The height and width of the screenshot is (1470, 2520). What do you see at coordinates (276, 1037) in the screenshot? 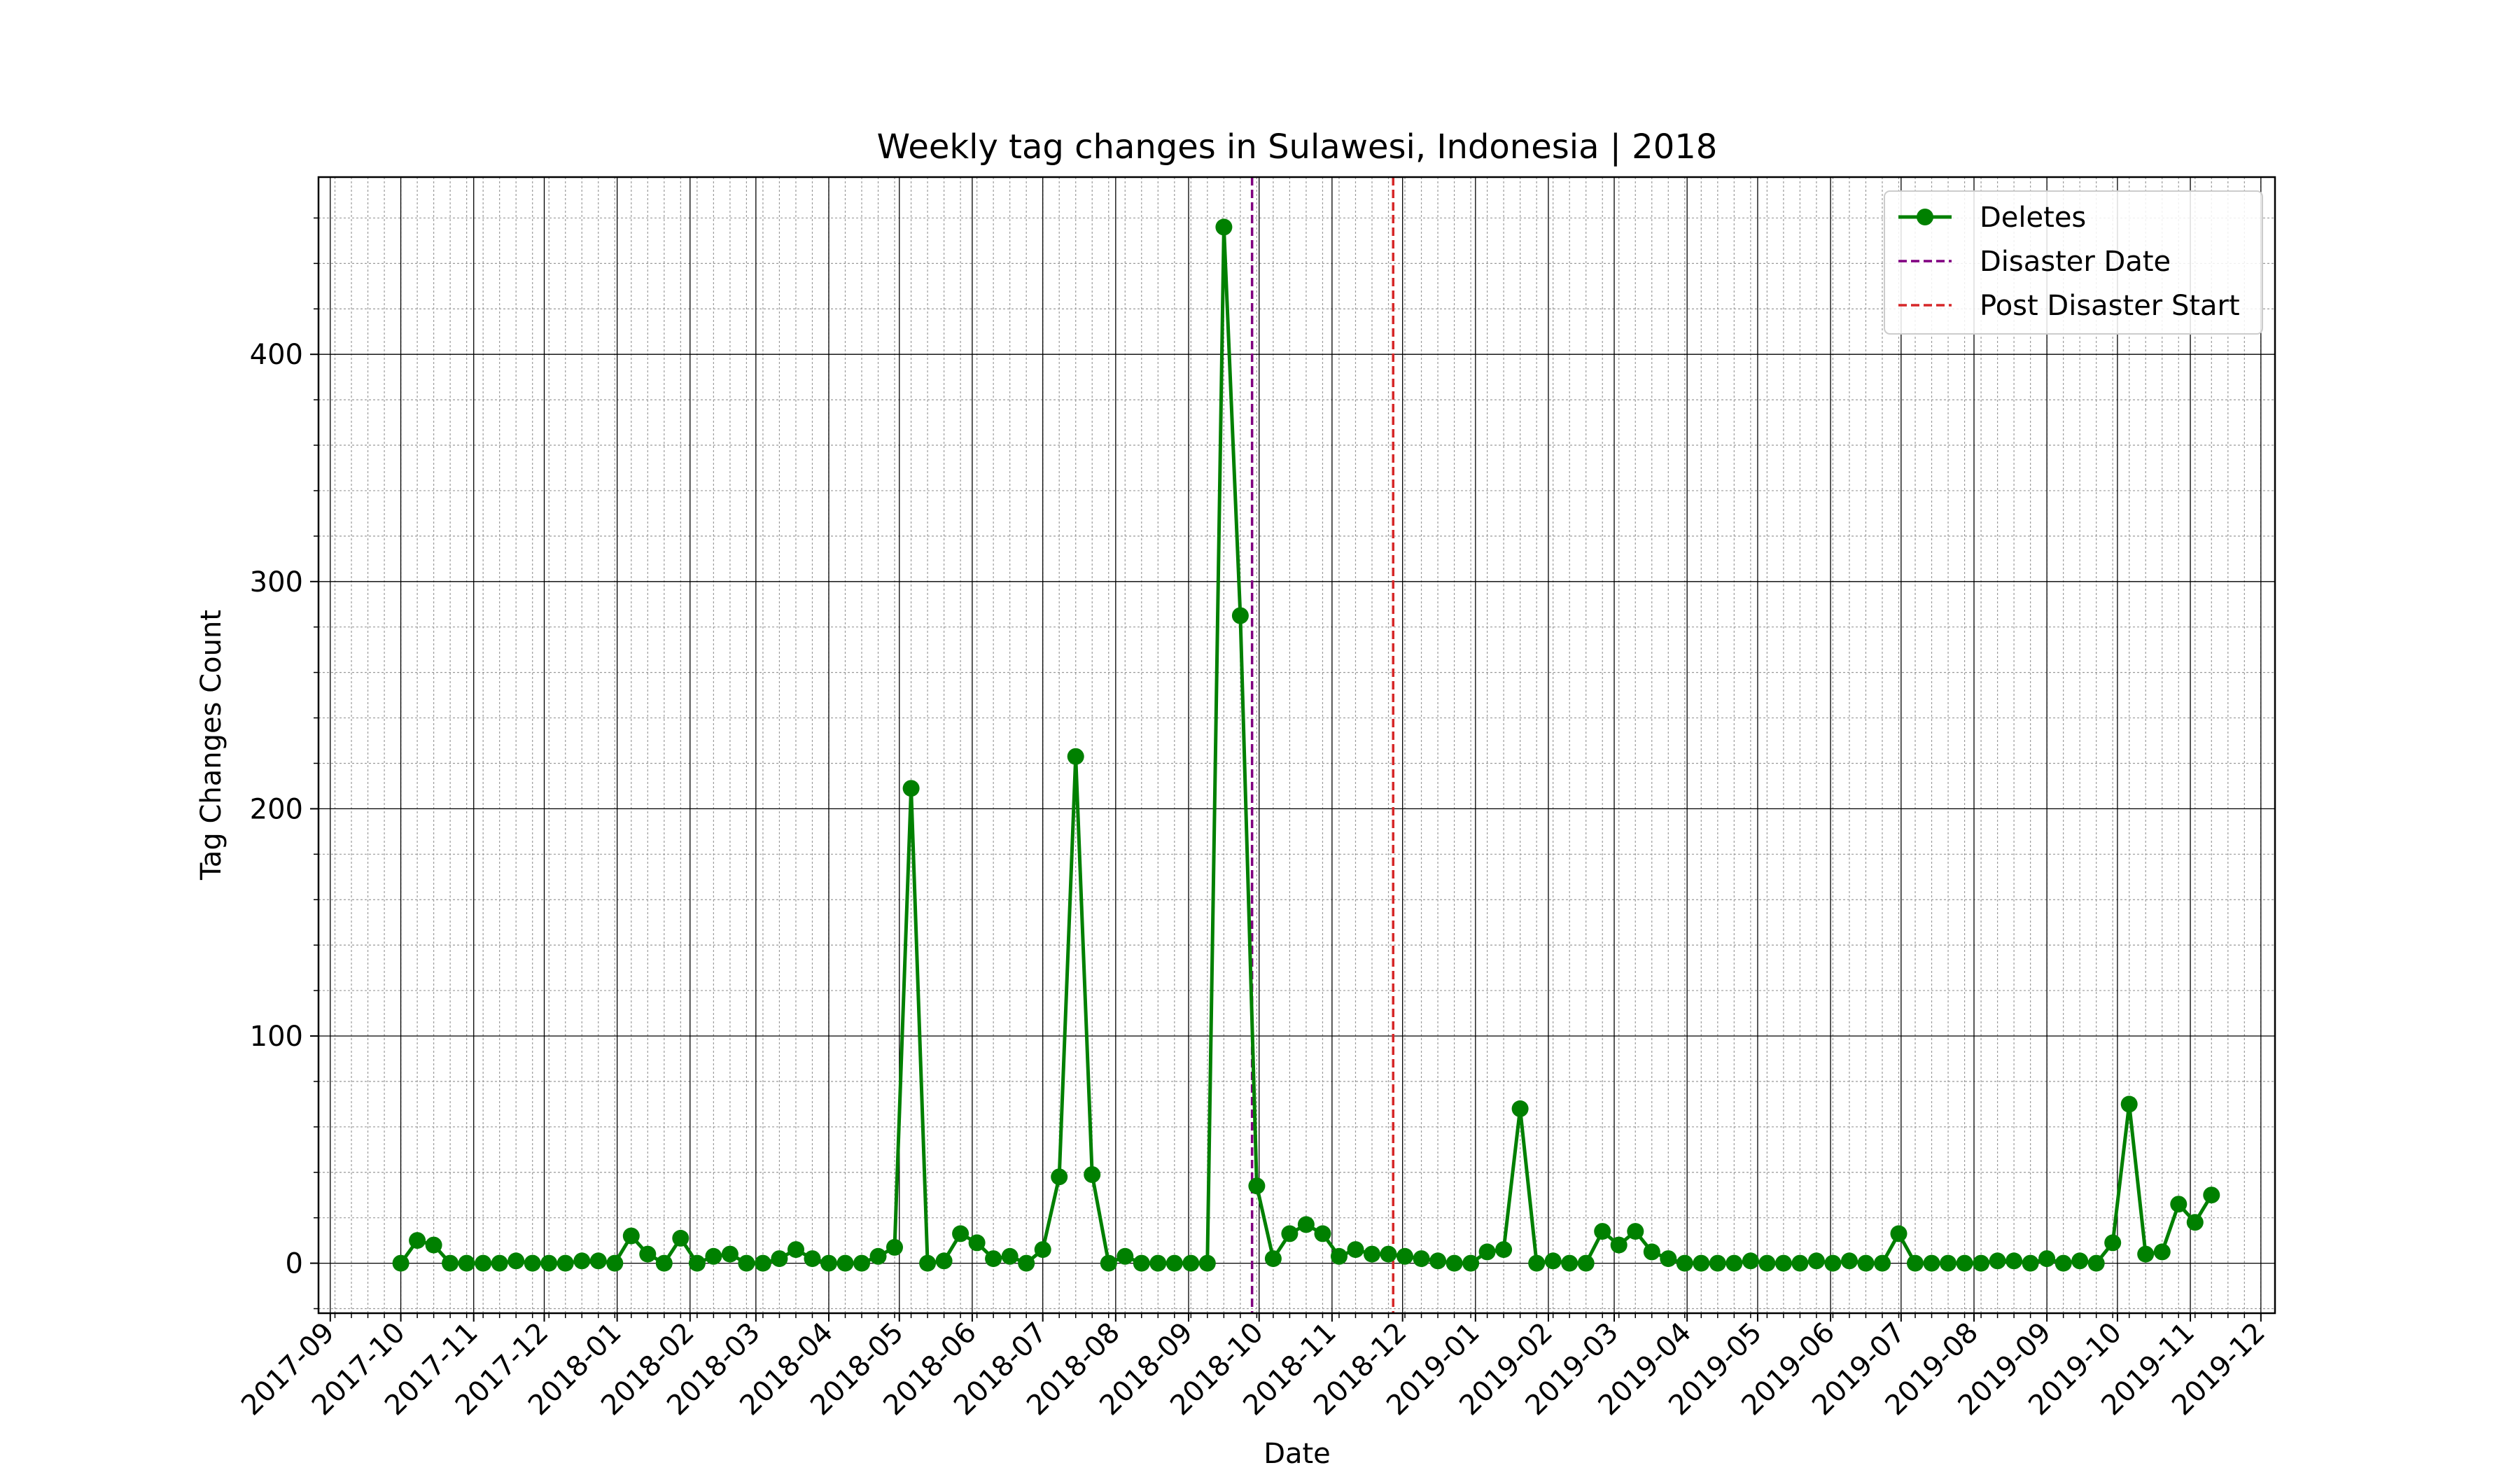
I see `y-tick-label: 100` at bounding box center [276, 1037].